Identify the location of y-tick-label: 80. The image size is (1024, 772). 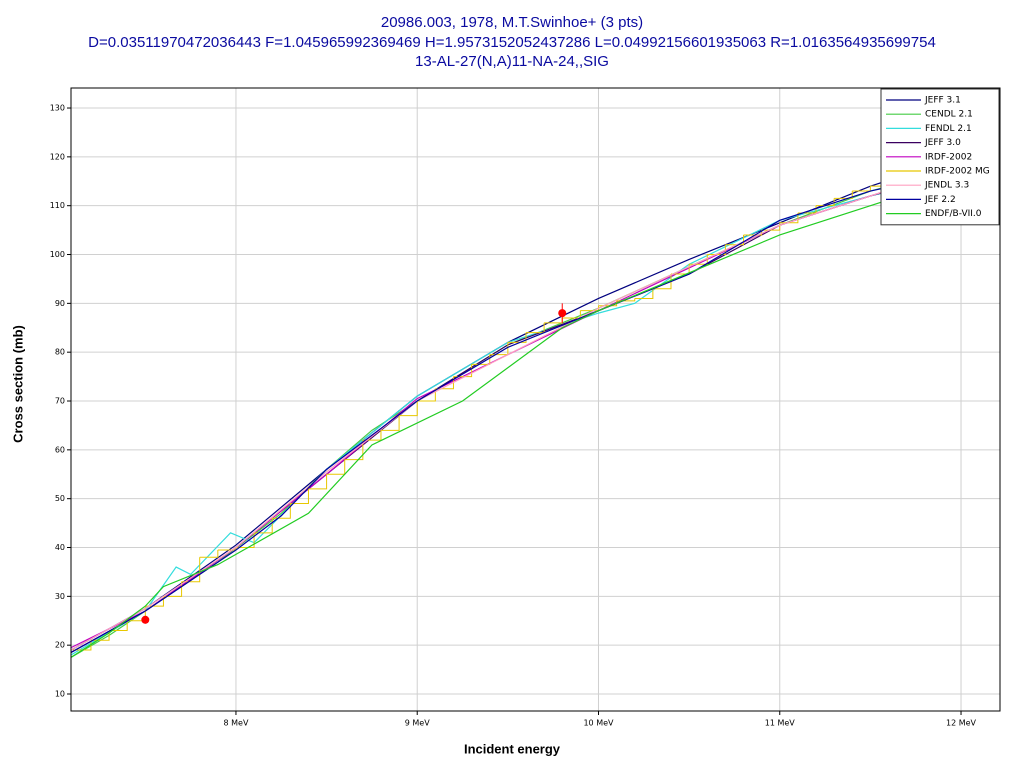
(60, 352).